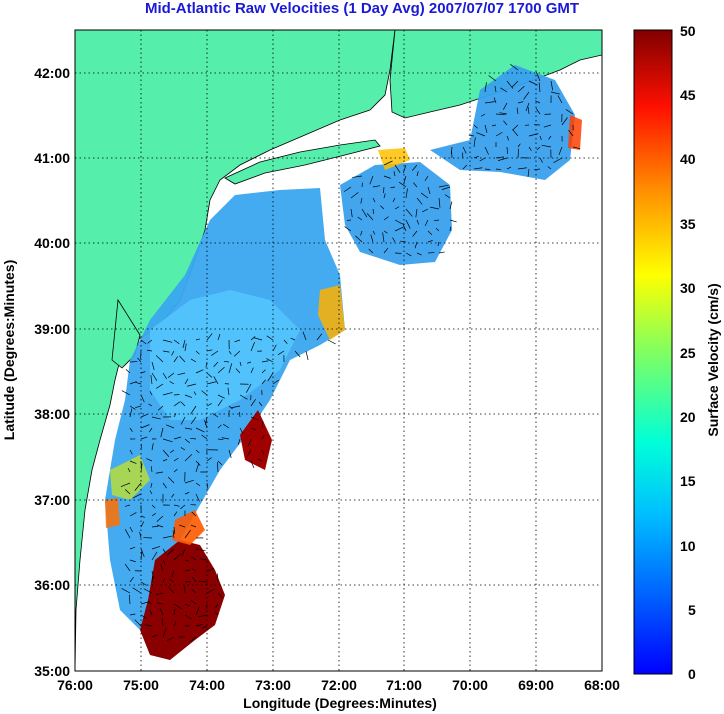 The width and height of the screenshot is (724, 714). I want to click on colorbar-ticks: 50 45 40 35 30 25 20 15 10 5 0, so click(688, 352).